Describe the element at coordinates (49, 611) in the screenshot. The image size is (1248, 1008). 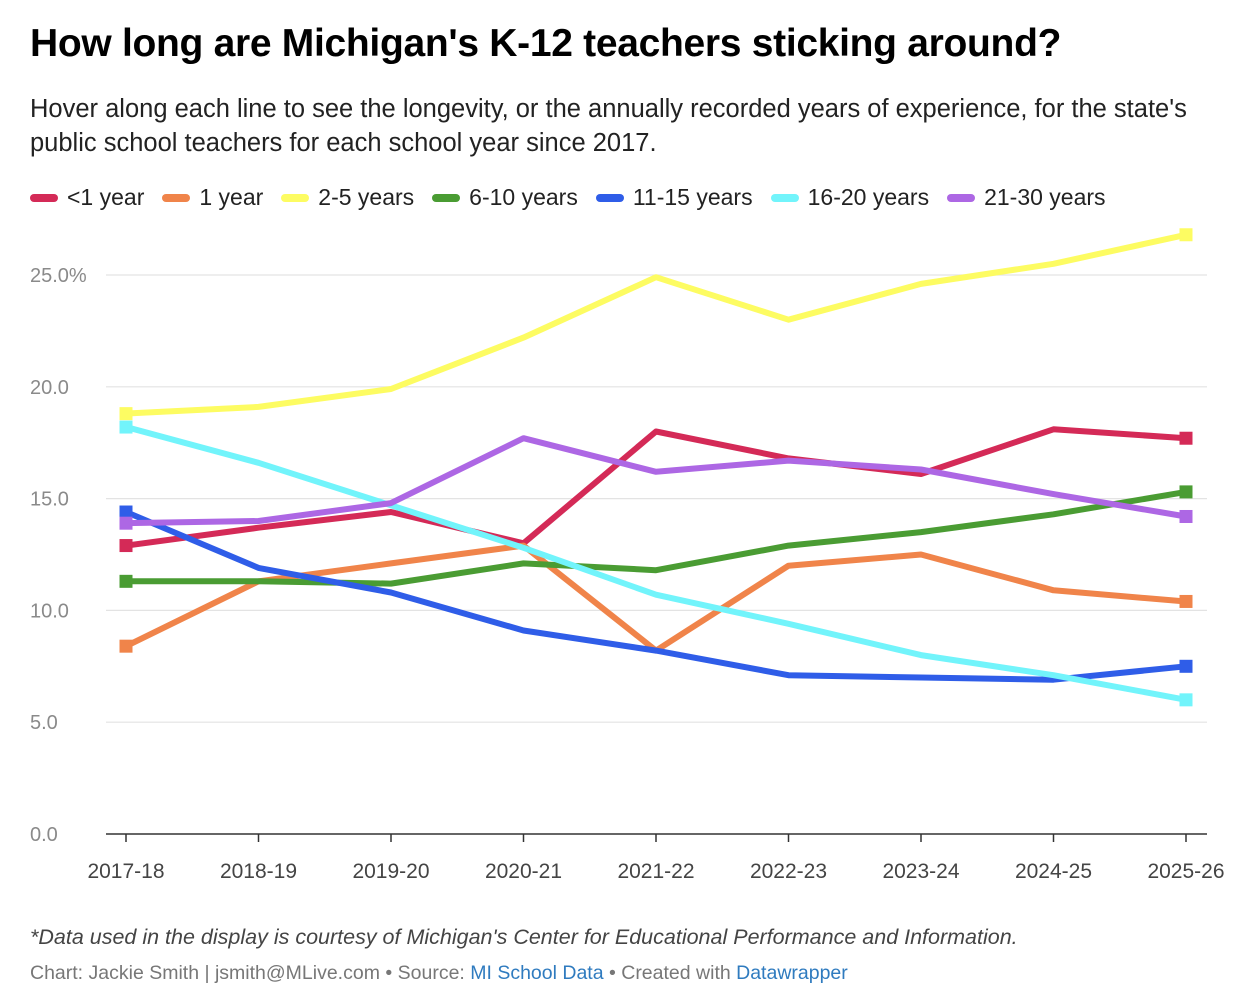
I see `y-tick-label: 10.0` at that location.